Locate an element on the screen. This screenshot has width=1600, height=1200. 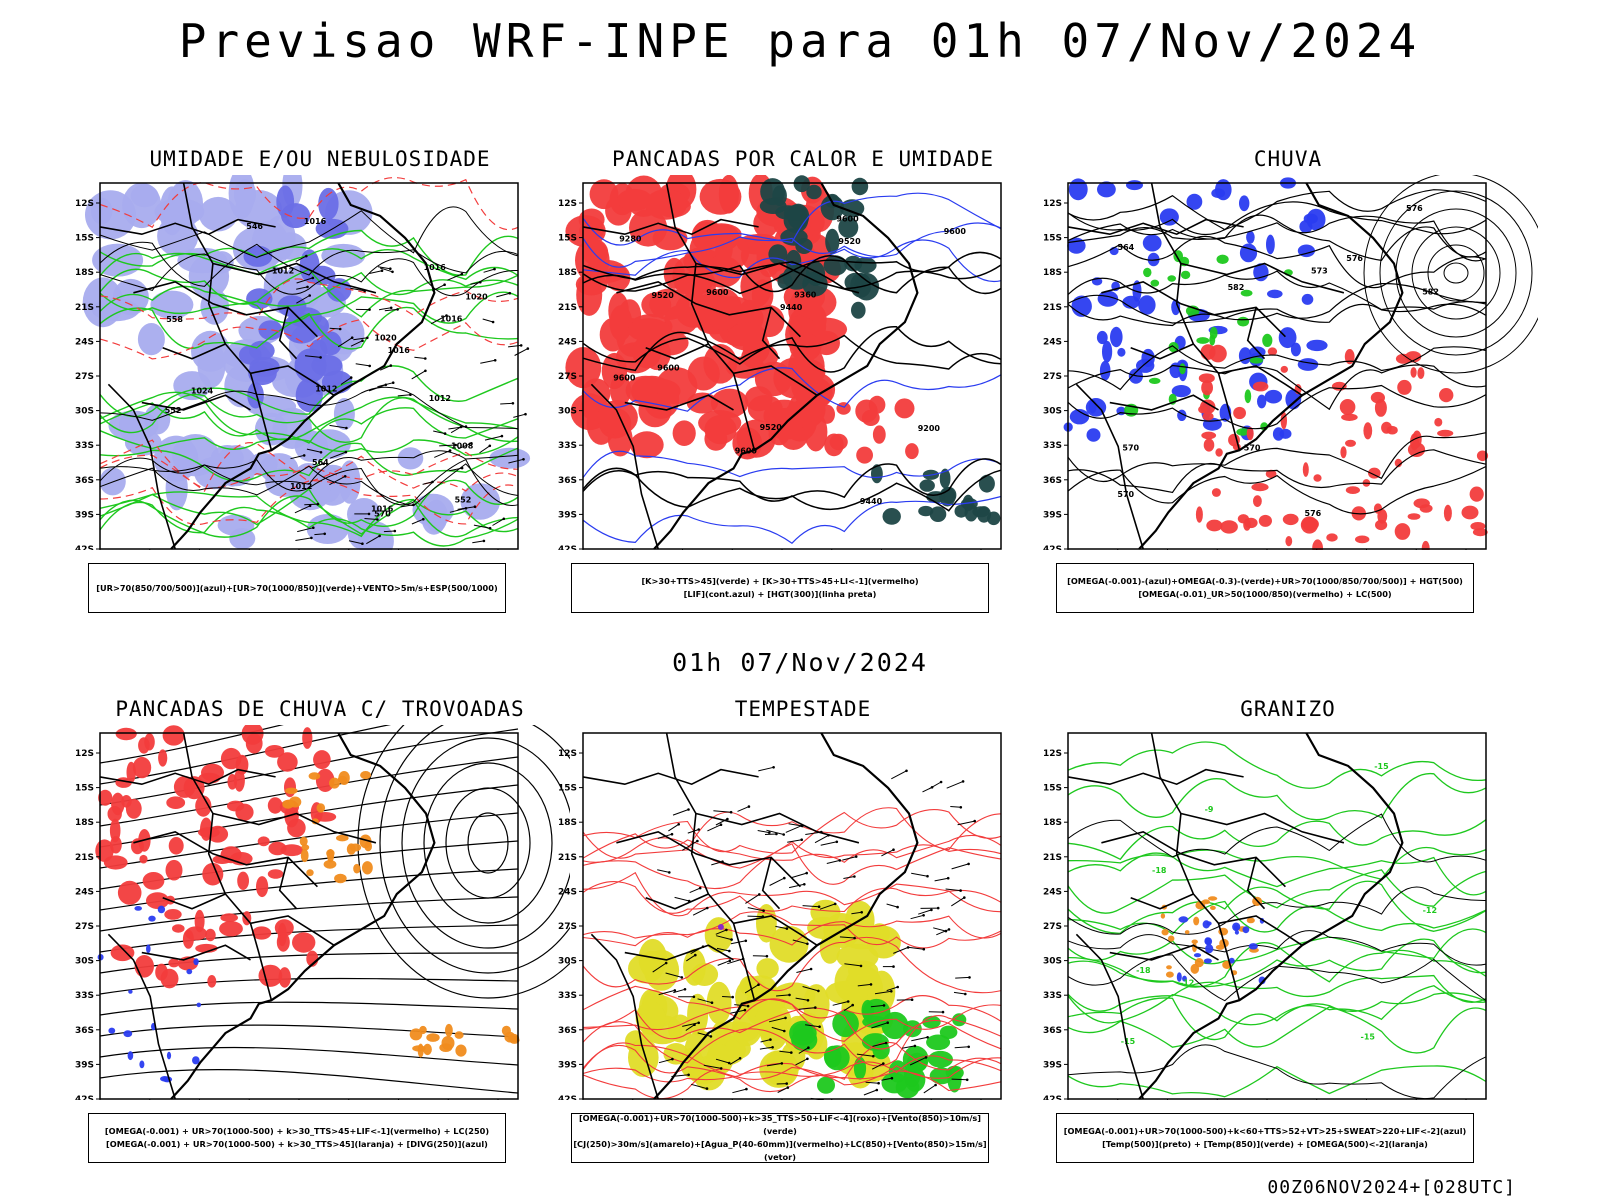
contour-value-label: -15 is located at coordinates (1128, 1041).